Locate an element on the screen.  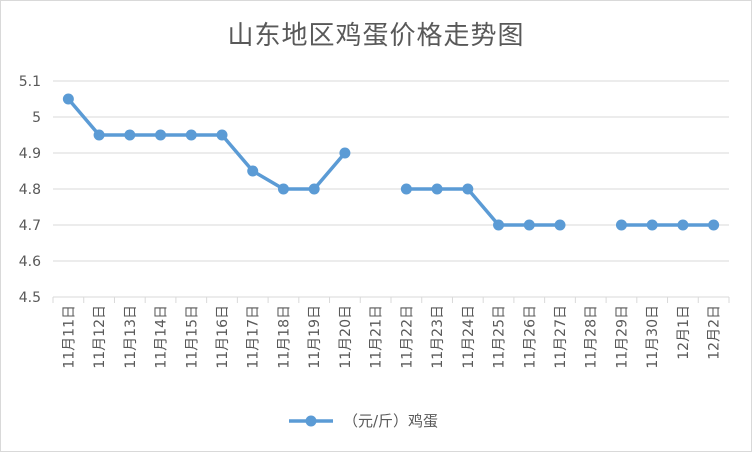
x-tick-label: 11月14日 is located at coordinates (162, 337).